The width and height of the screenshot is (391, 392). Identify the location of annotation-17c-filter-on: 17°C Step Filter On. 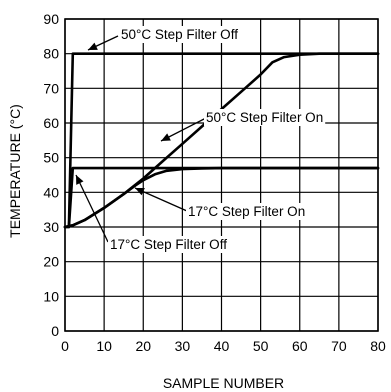
(246, 211).